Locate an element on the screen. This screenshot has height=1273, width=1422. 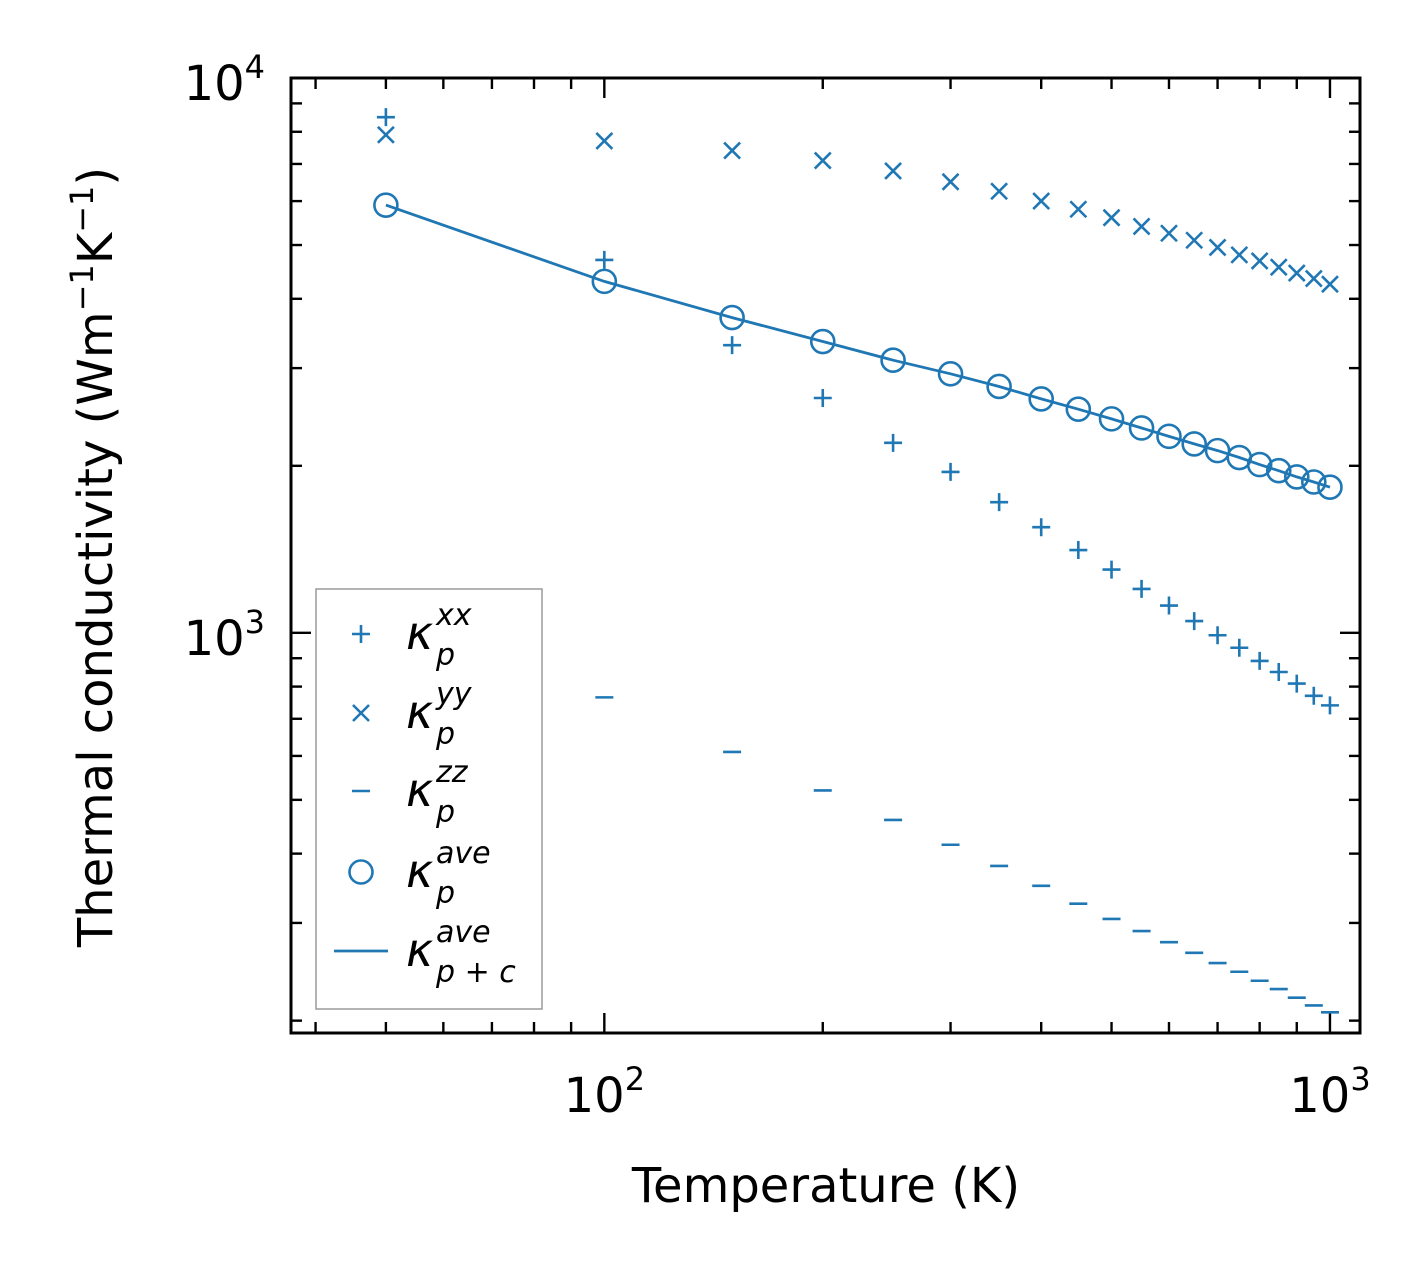
x-tick-label: 10³ is located at coordinates (1329, 1092).